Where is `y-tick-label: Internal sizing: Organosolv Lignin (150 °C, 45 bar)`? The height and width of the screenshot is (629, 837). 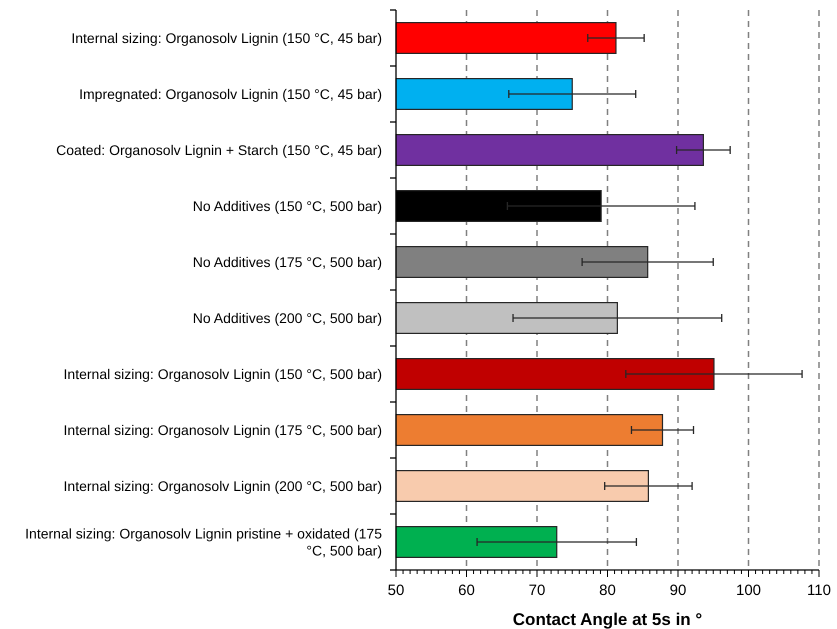 y-tick-label: Internal sizing: Organosolv Lignin (150 °C, 45 bar) is located at coordinates (226, 38).